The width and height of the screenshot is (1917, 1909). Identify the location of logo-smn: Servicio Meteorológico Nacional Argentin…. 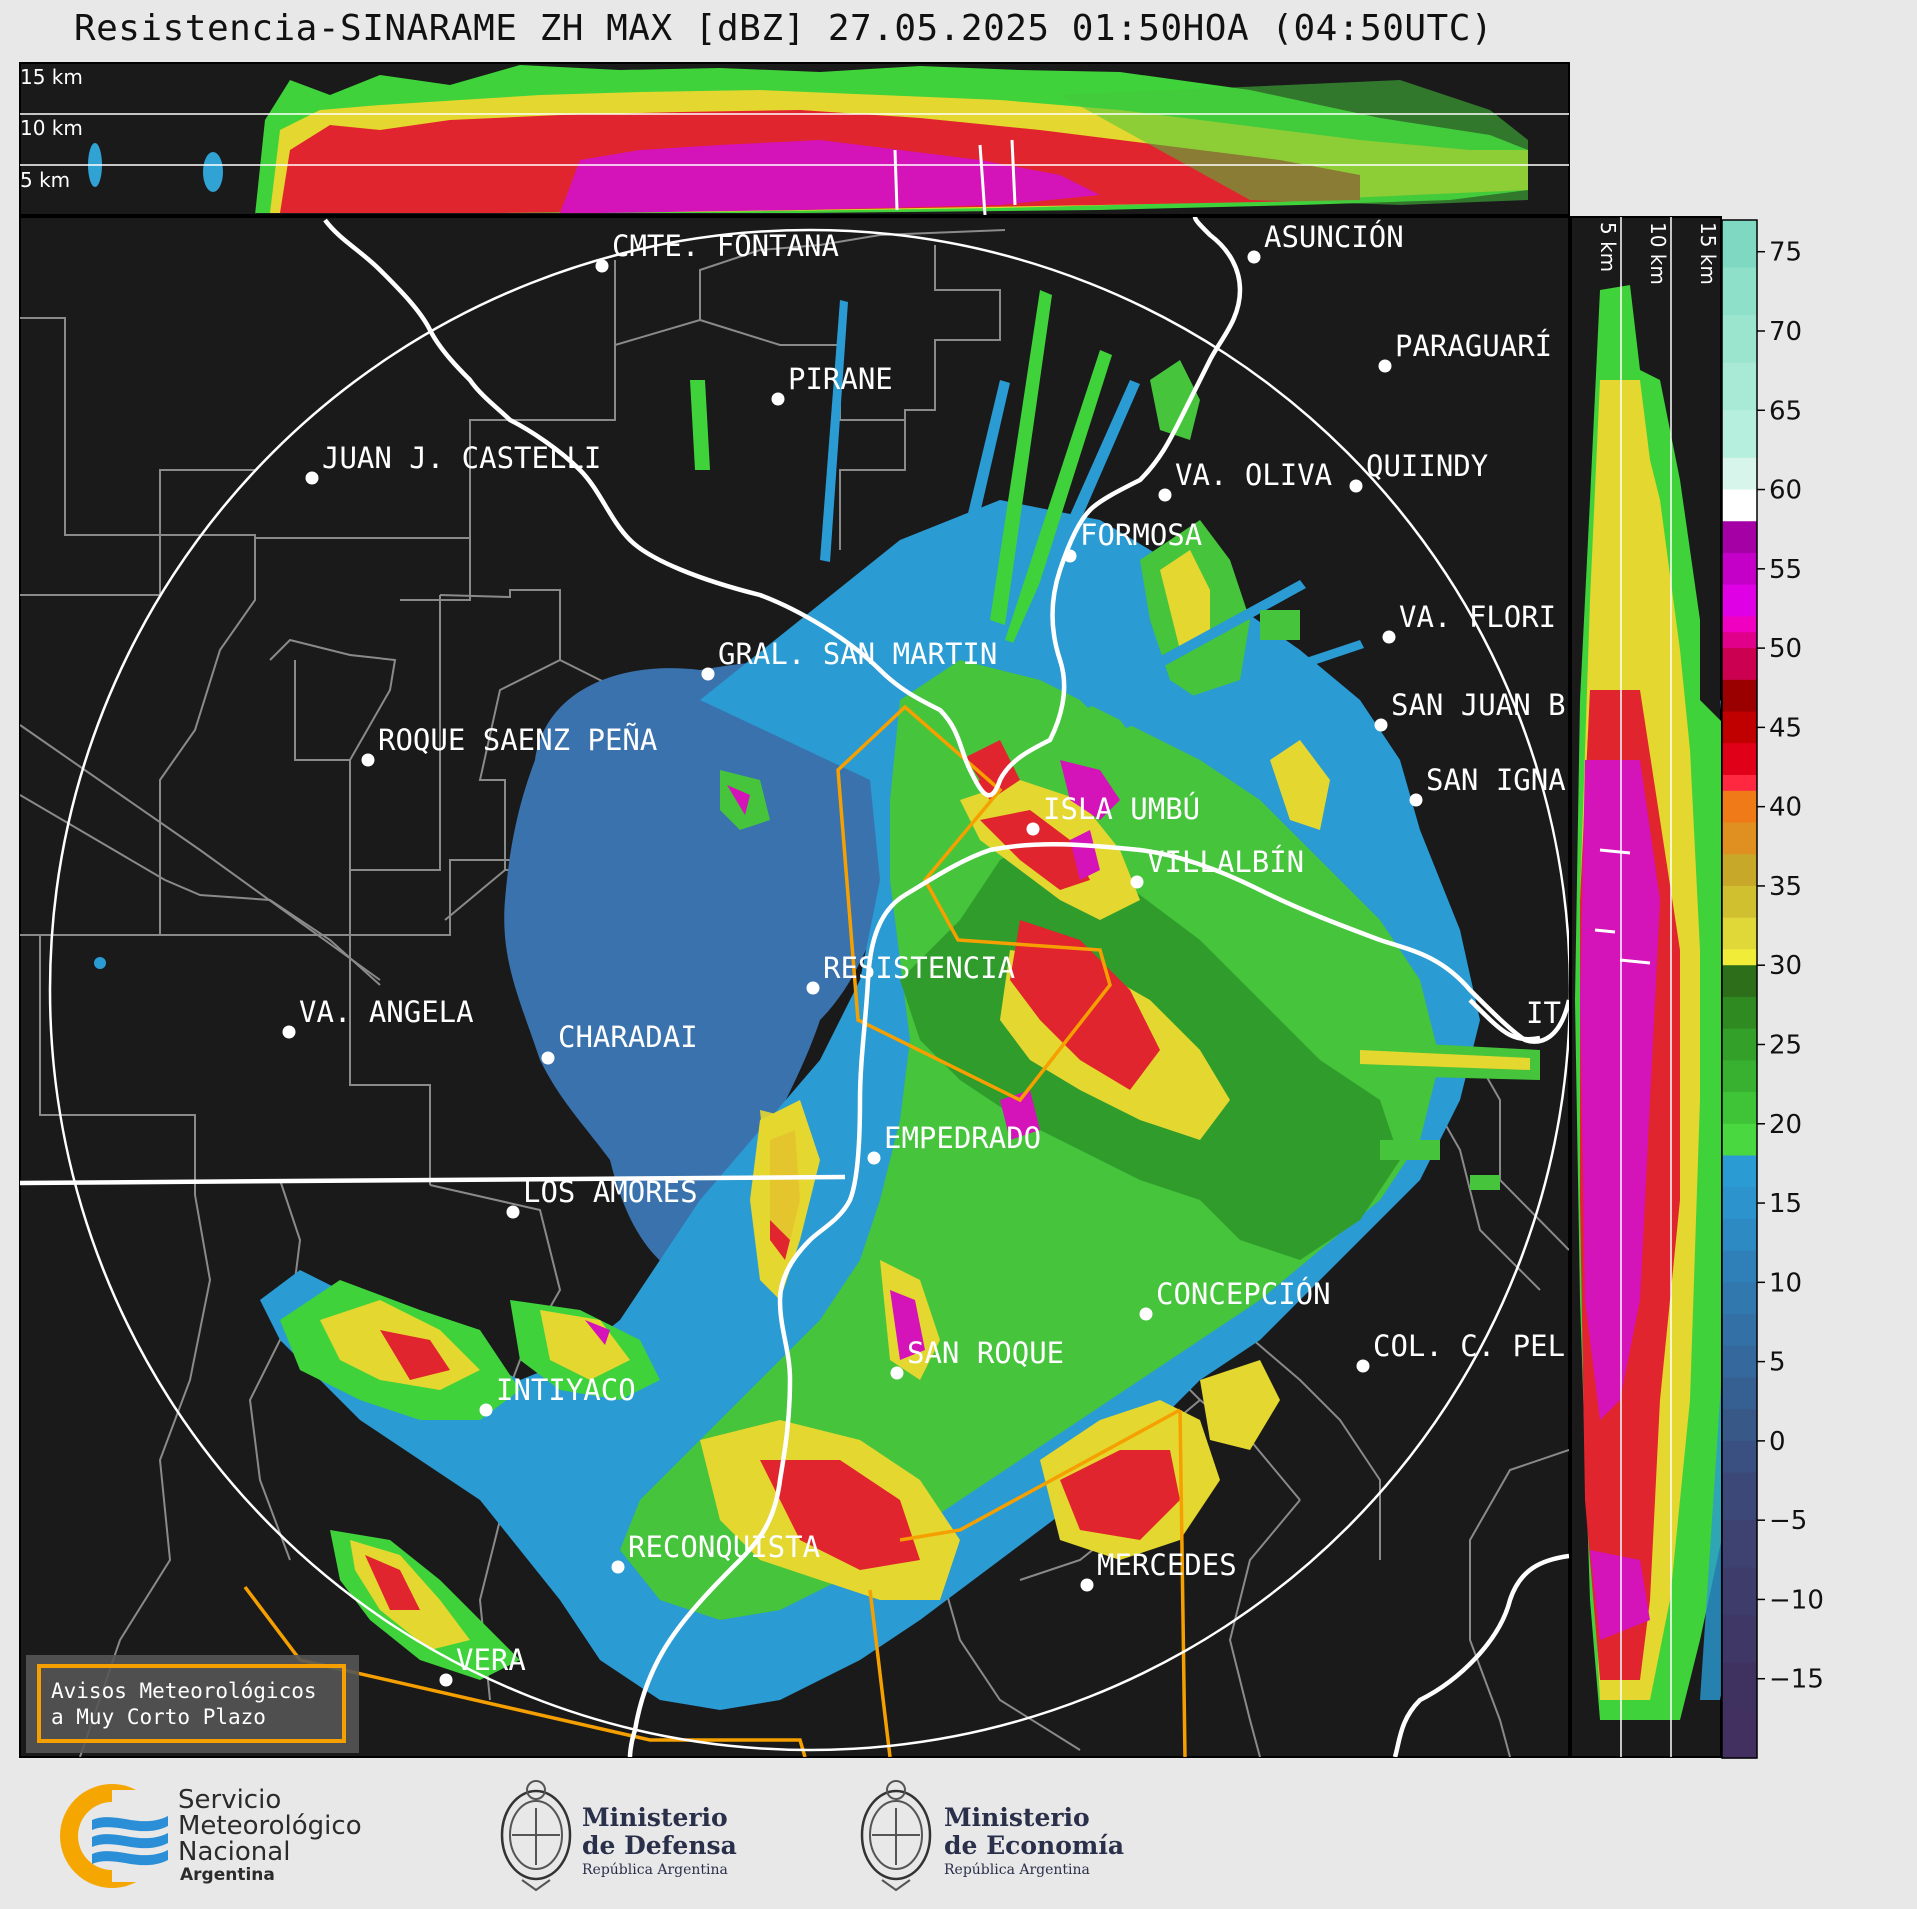
(211, 1836).